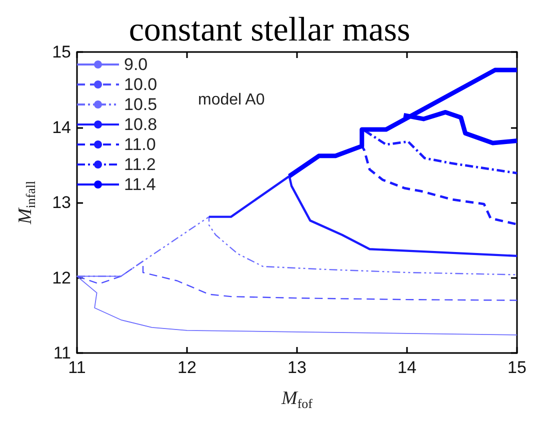 This screenshot has width=539, height=423. Describe the element at coordinates (231, 100) in the screenshot. I see `annotation: model A0` at that location.